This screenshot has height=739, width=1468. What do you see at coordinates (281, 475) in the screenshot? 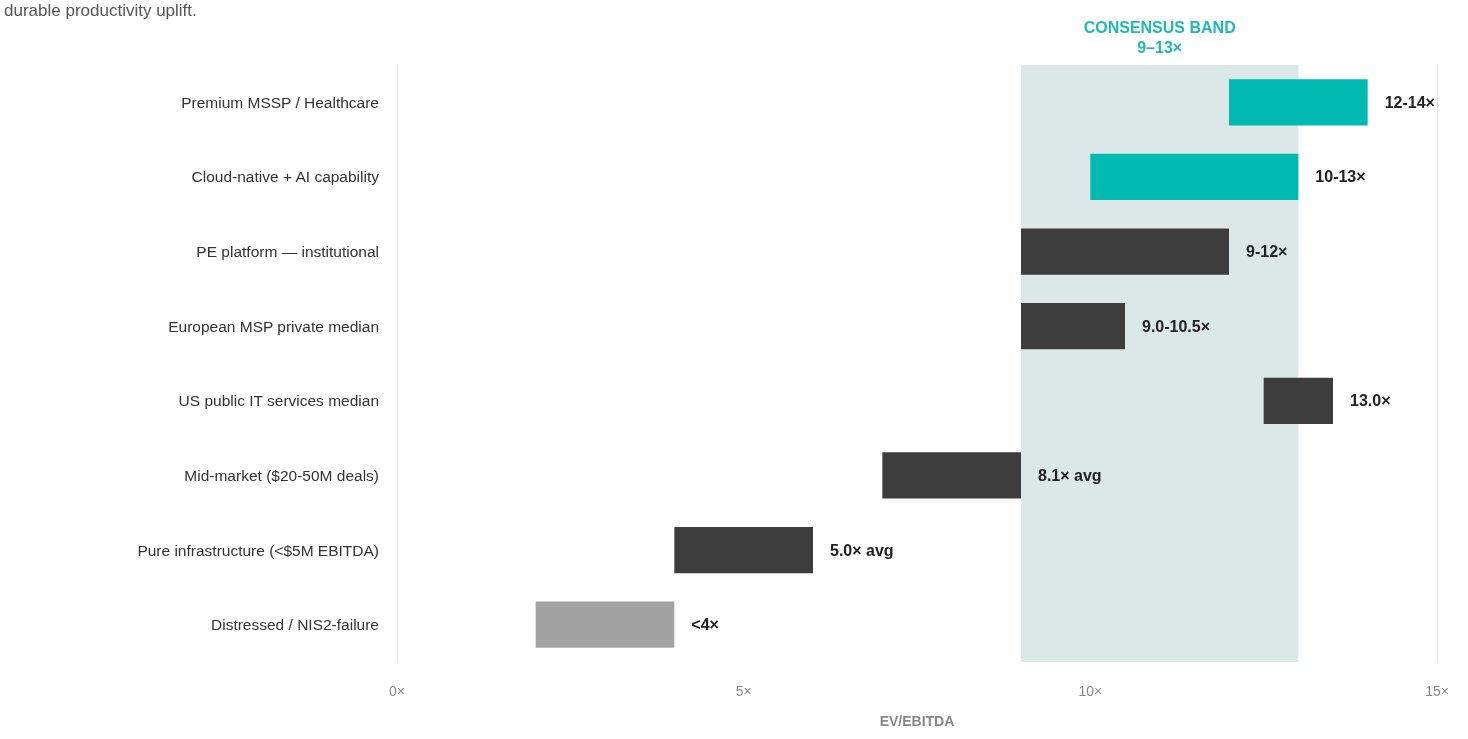
I see `y-tick-label: Mid-market ($20-50M deals)` at bounding box center [281, 475].